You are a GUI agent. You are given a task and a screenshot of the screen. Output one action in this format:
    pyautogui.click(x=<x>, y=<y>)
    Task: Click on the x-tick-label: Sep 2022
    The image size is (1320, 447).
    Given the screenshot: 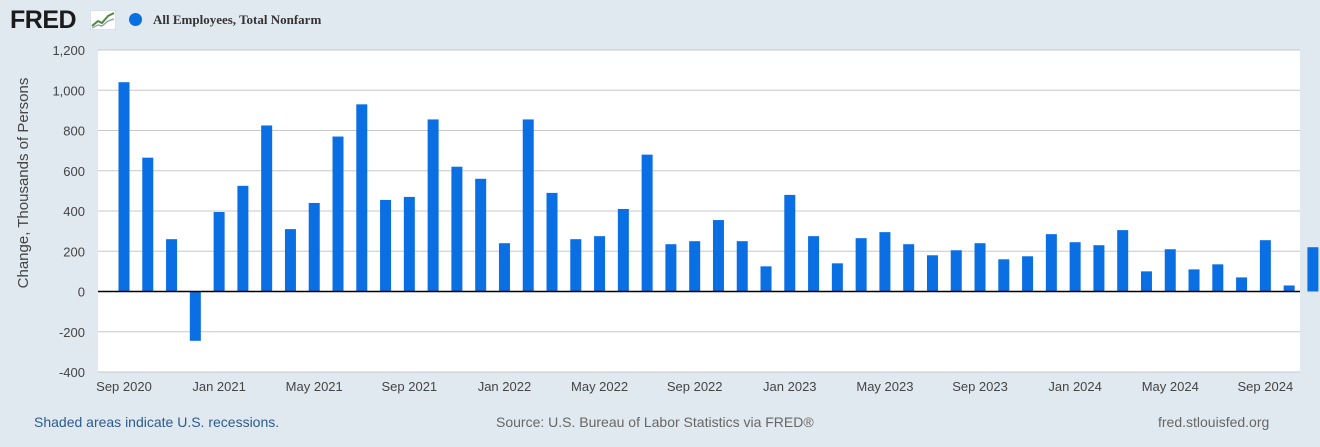 What is the action you would take?
    pyautogui.click(x=695, y=386)
    